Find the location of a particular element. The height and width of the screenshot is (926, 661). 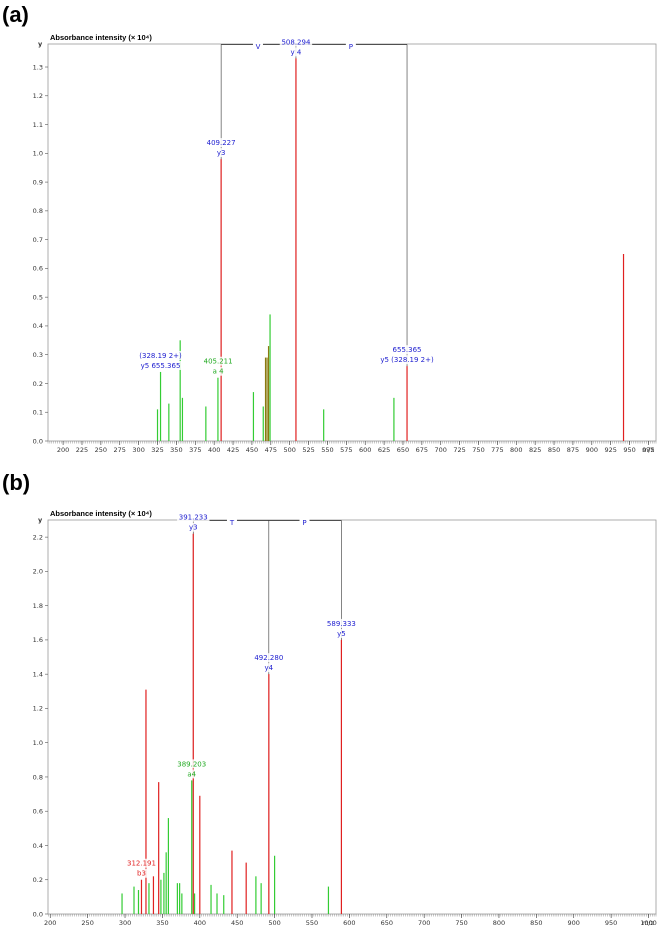

peak-annotation: 389.203 is located at coordinates (191, 764).